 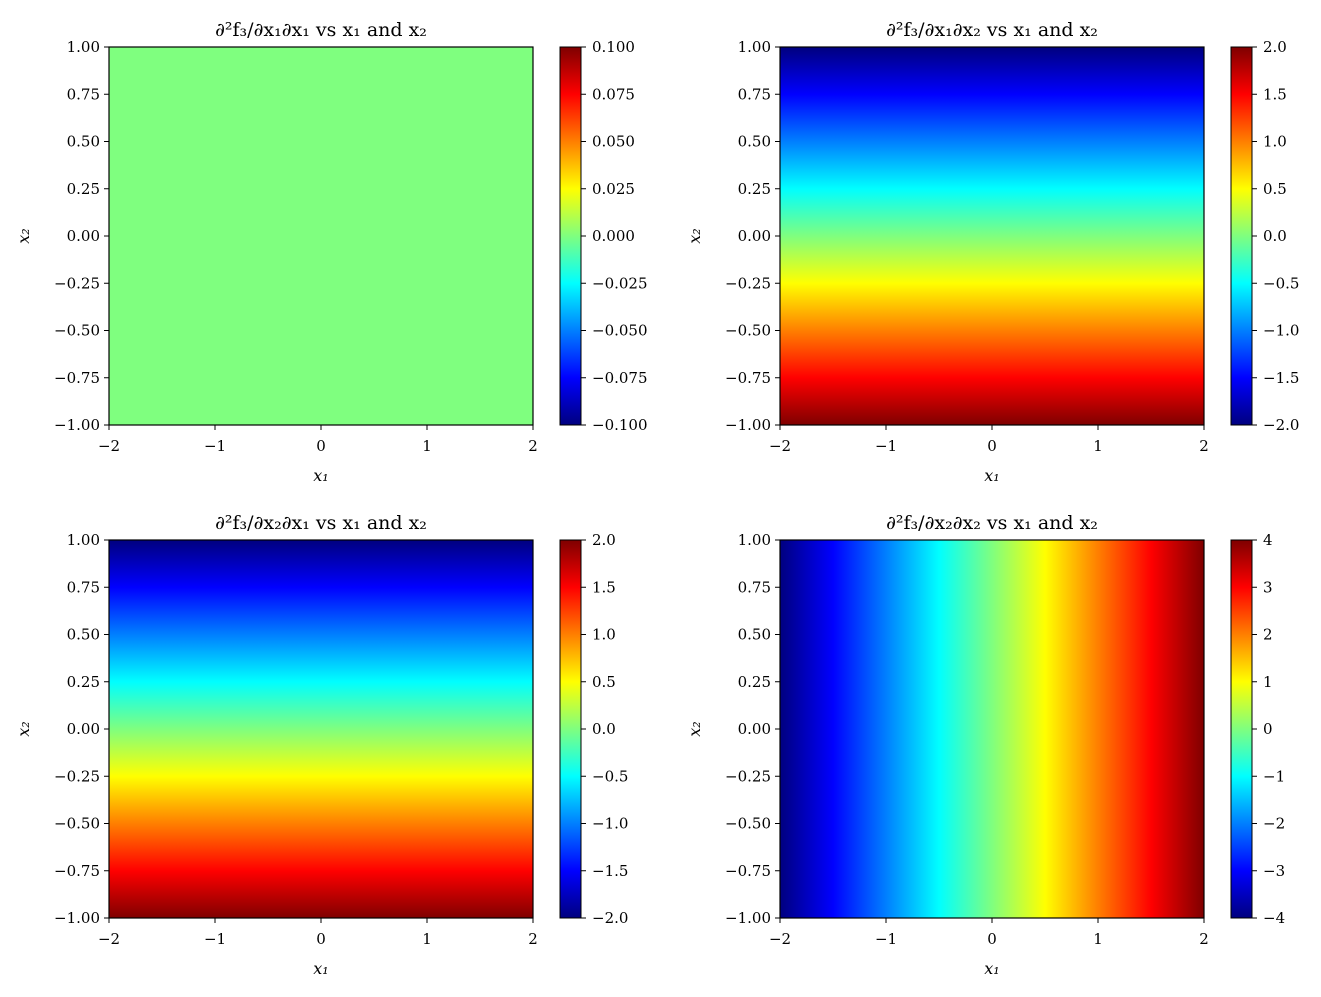 I want to click on colorbar-tick-label: 0, so click(x=1268, y=729).